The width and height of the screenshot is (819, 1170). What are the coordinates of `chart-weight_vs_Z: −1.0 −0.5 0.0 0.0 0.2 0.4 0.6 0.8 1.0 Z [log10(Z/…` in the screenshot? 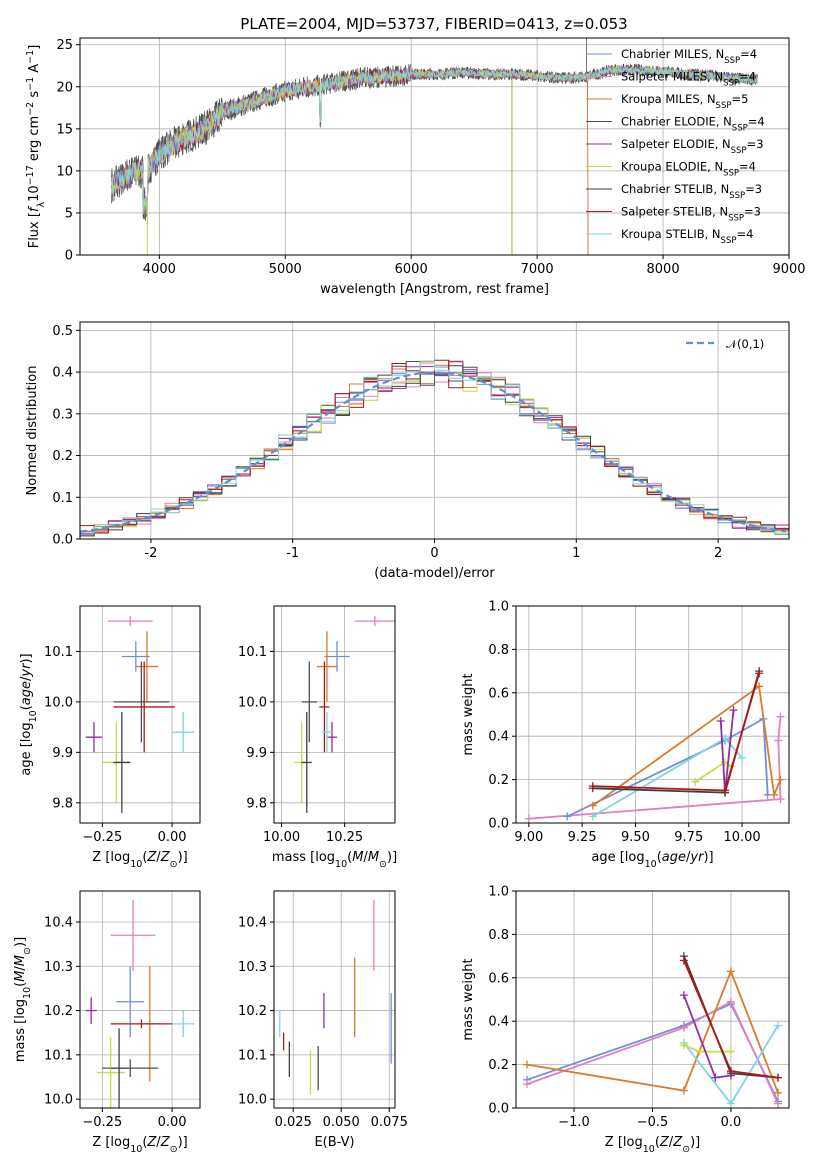 It's located at (625, 1020).